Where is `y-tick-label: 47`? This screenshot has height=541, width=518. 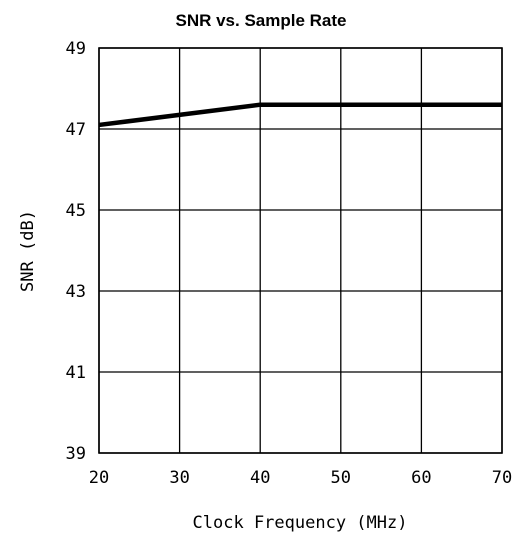
y-tick-label: 47 is located at coordinates (76, 130).